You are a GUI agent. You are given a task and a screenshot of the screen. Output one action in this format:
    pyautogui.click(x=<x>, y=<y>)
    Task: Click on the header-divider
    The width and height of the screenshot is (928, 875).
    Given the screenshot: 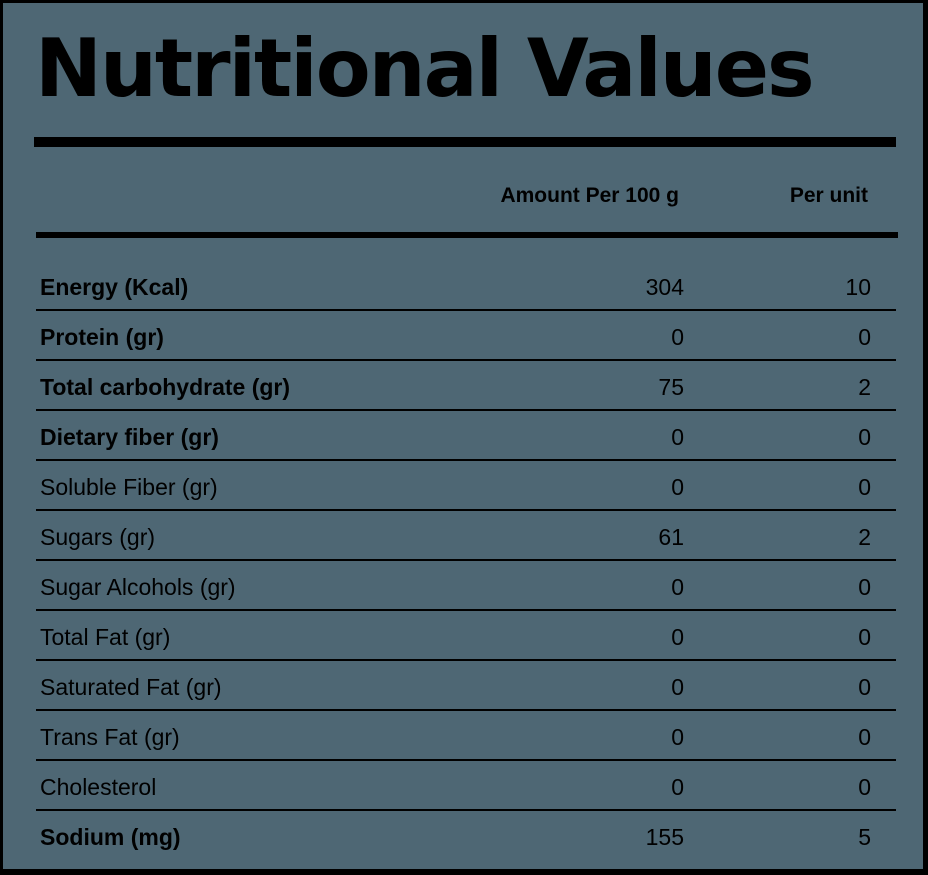 What is the action you would take?
    pyautogui.click(x=467, y=235)
    